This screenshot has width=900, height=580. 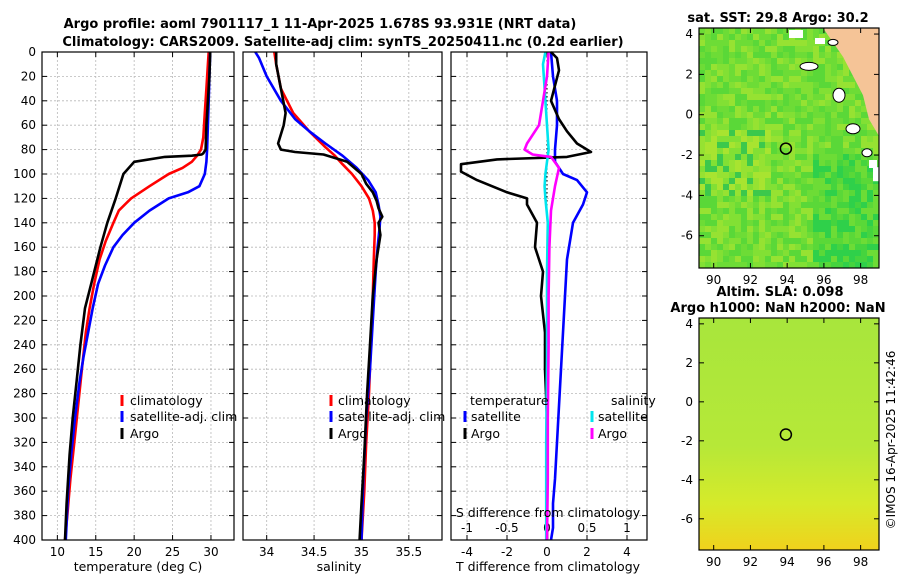 What do you see at coordinates (24, 198) in the screenshot?
I see `depth-tick-label: 120` at bounding box center [24, 198].